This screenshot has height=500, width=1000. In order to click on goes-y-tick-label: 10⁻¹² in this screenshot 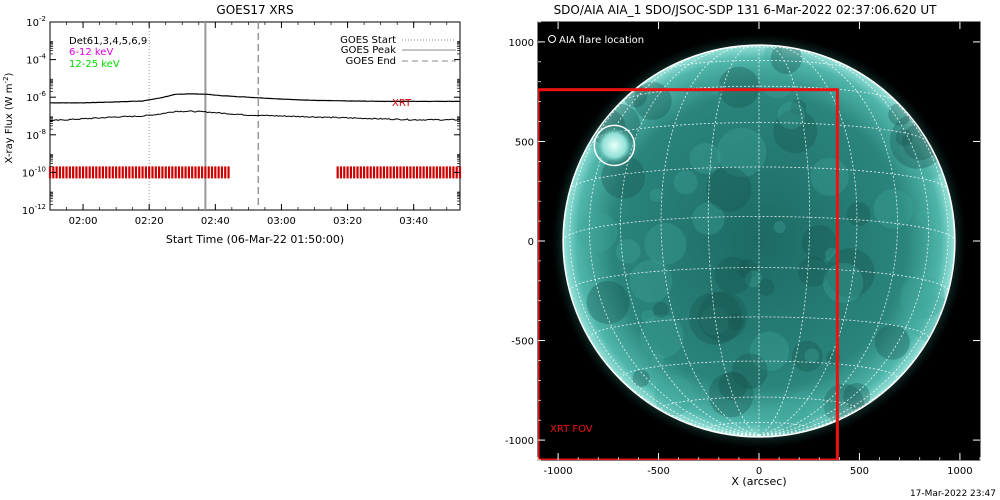, I will do `click(34, 210)`.